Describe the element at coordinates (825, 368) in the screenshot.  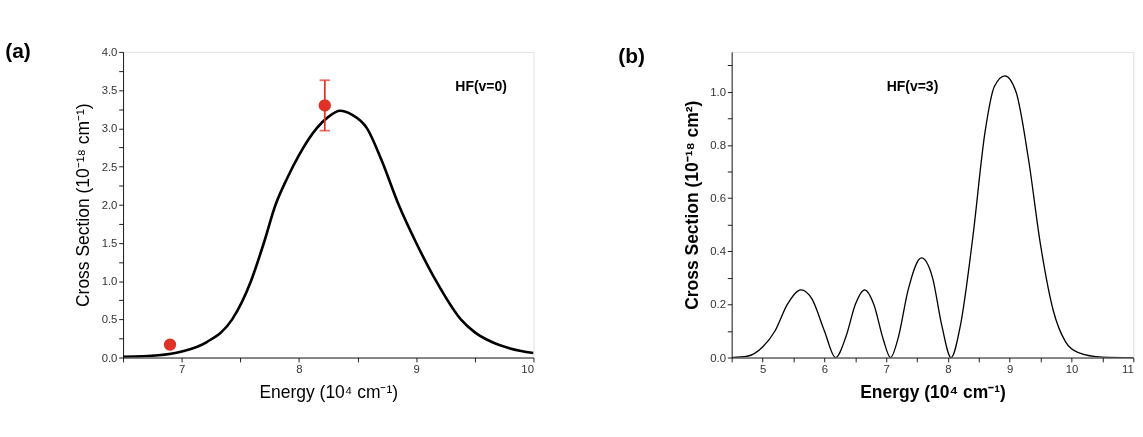
I see `x-tick-label: 6` at that location.